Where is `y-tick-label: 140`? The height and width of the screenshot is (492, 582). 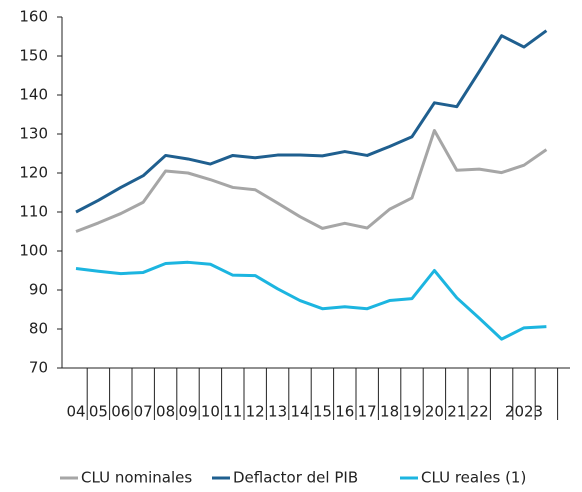 y-tick-label: 140 is located at coordinates (33, 95).